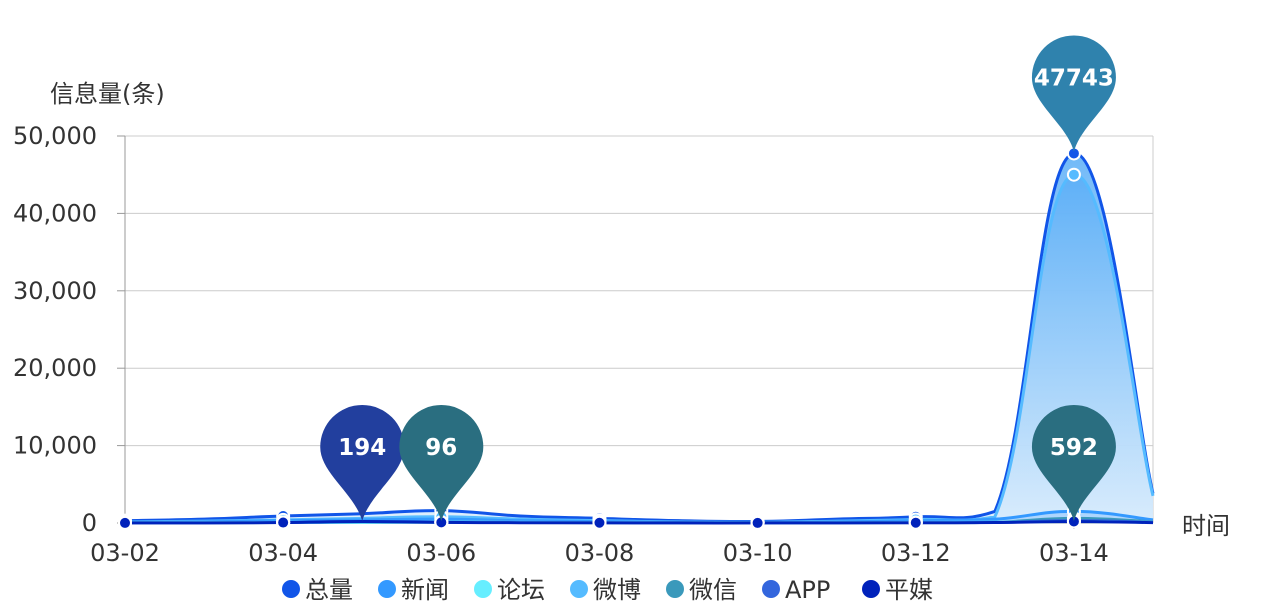 This screenshot has width=1276, height=614. Describe the element at coordinates (617, 590) in the screenshot. I see `legend-label: 微博` at that location.